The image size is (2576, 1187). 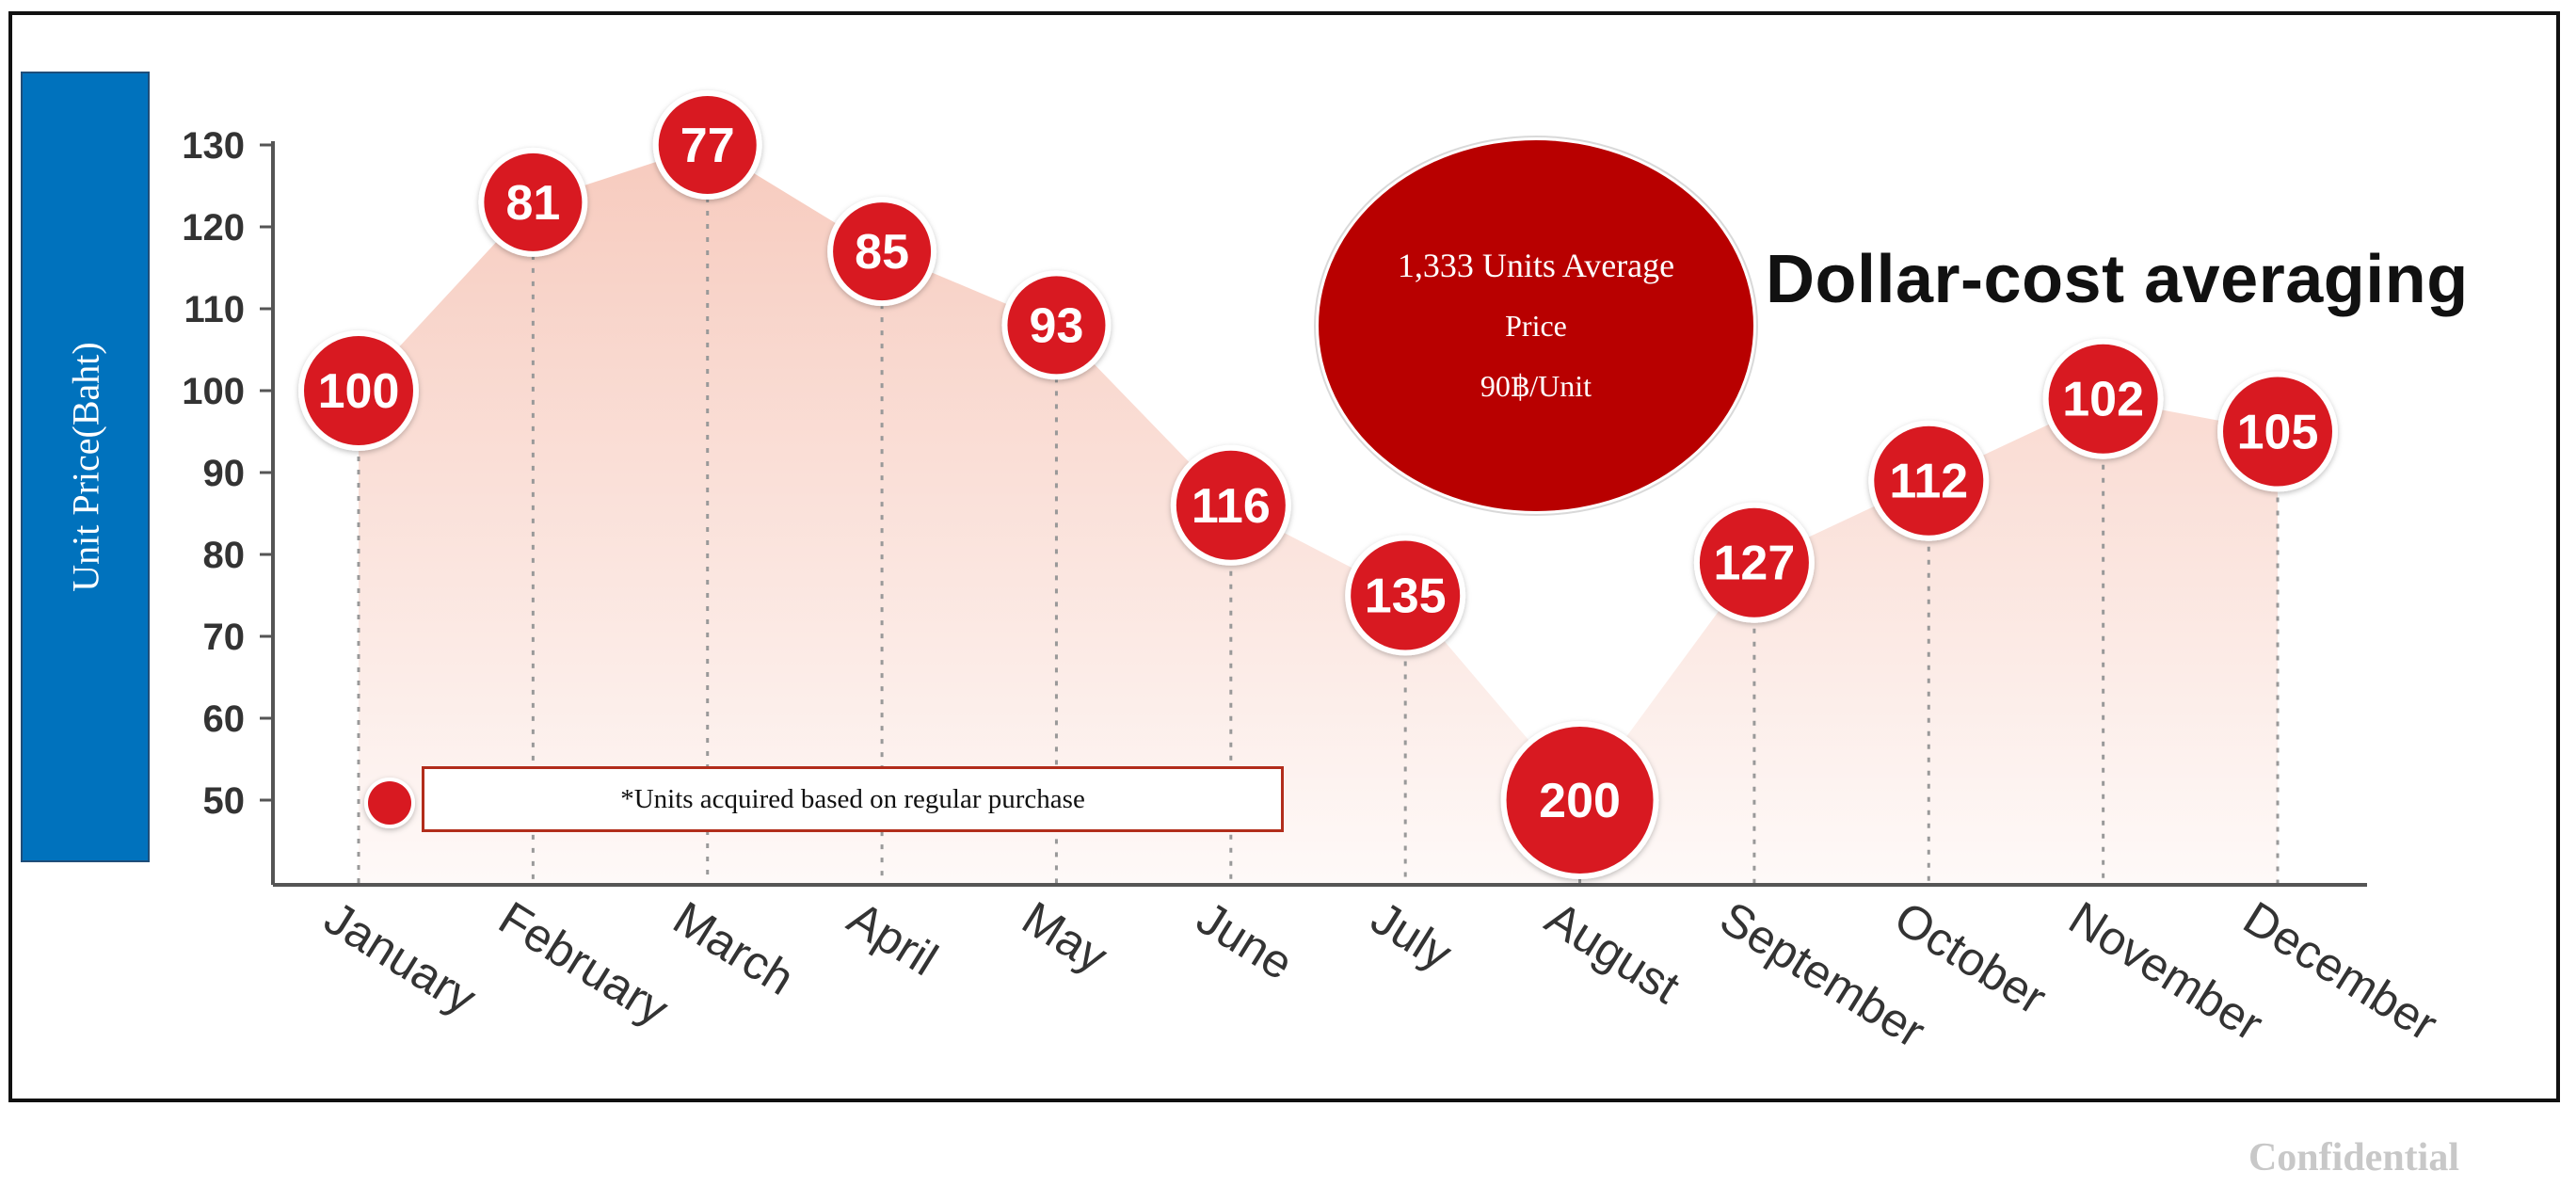 I want to click on average-line-2: Price, so click(x=1536, y=326).